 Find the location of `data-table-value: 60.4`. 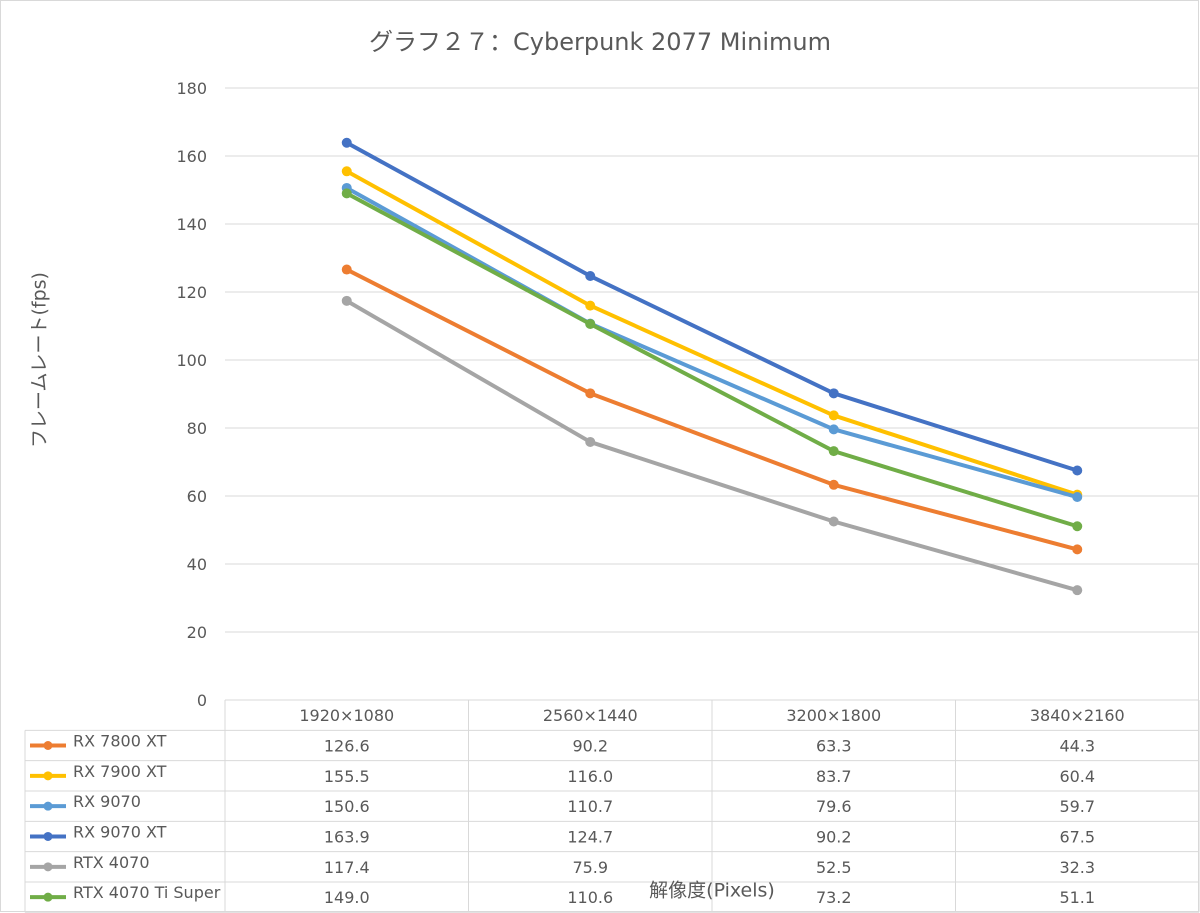

data-table-value: 60.4 is located at coordinates (1077, 776).